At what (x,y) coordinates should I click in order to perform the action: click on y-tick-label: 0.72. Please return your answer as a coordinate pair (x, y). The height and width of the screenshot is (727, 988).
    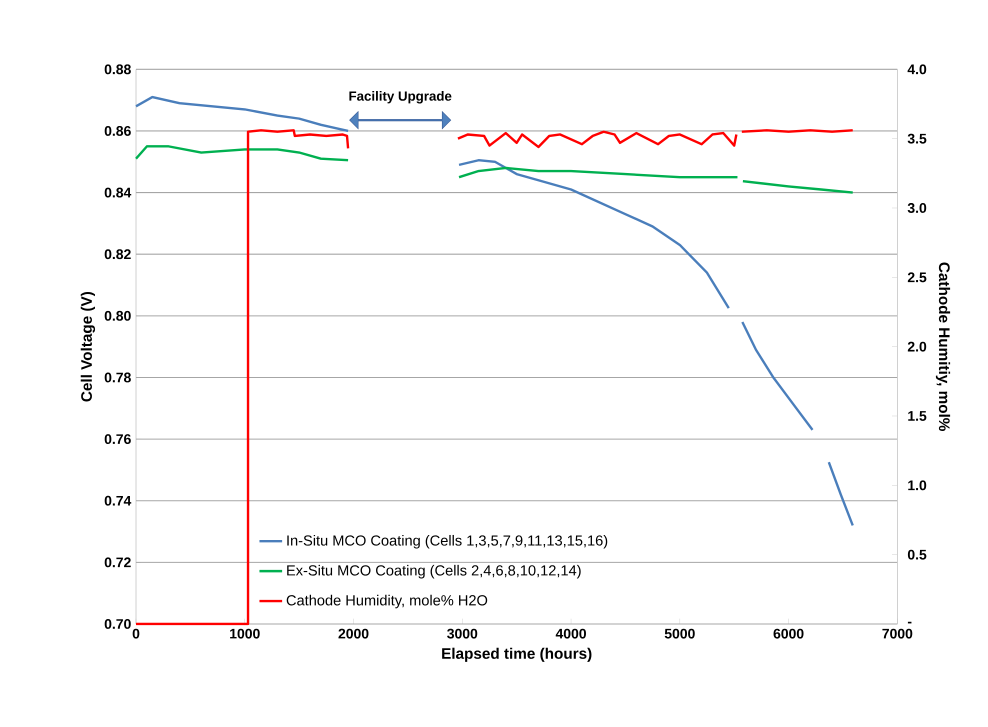
    Looking at the image, I should click on (117, 563).